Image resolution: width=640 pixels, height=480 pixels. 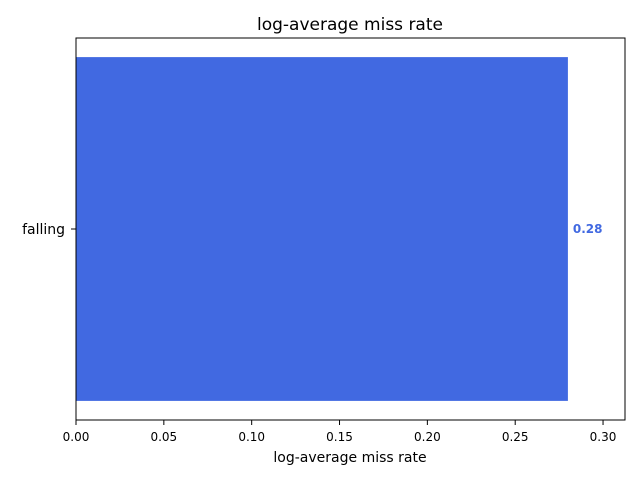 What do you see at coordinates (515, 437) in the screenshot?
I see `x-tick-label: 0.25` at bounding box center [515, 437].